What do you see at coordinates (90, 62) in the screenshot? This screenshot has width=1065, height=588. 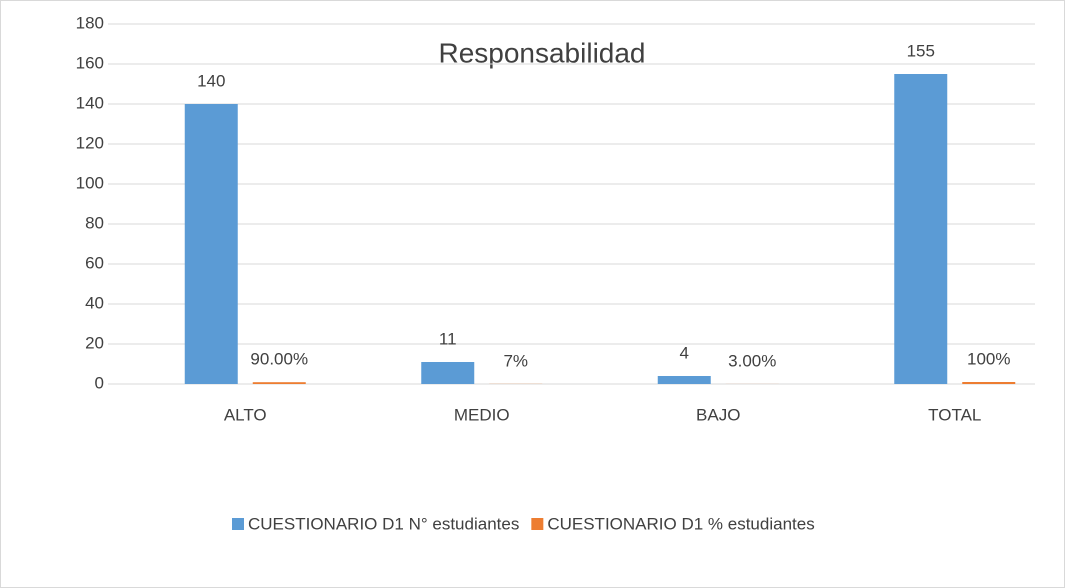 I see `y-tick-label: 160` at bounding box center [90, 62].